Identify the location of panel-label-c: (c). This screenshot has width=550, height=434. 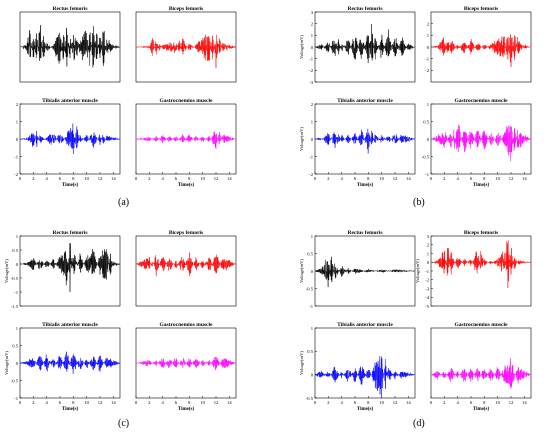
(124, 423).